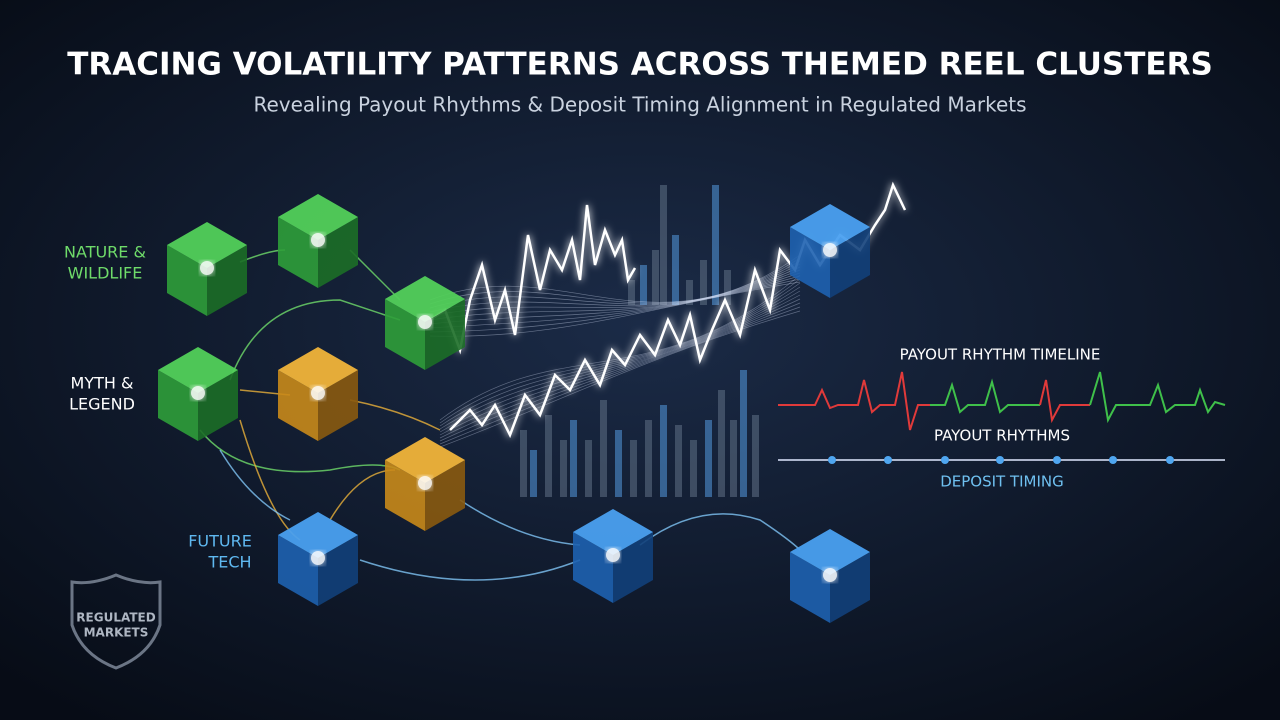 The width and height of the screenshot is (1280, 720). Describe the element at coordinates (115, 618) in the screenshot. I see `badge-text: REGULATED` at that location.